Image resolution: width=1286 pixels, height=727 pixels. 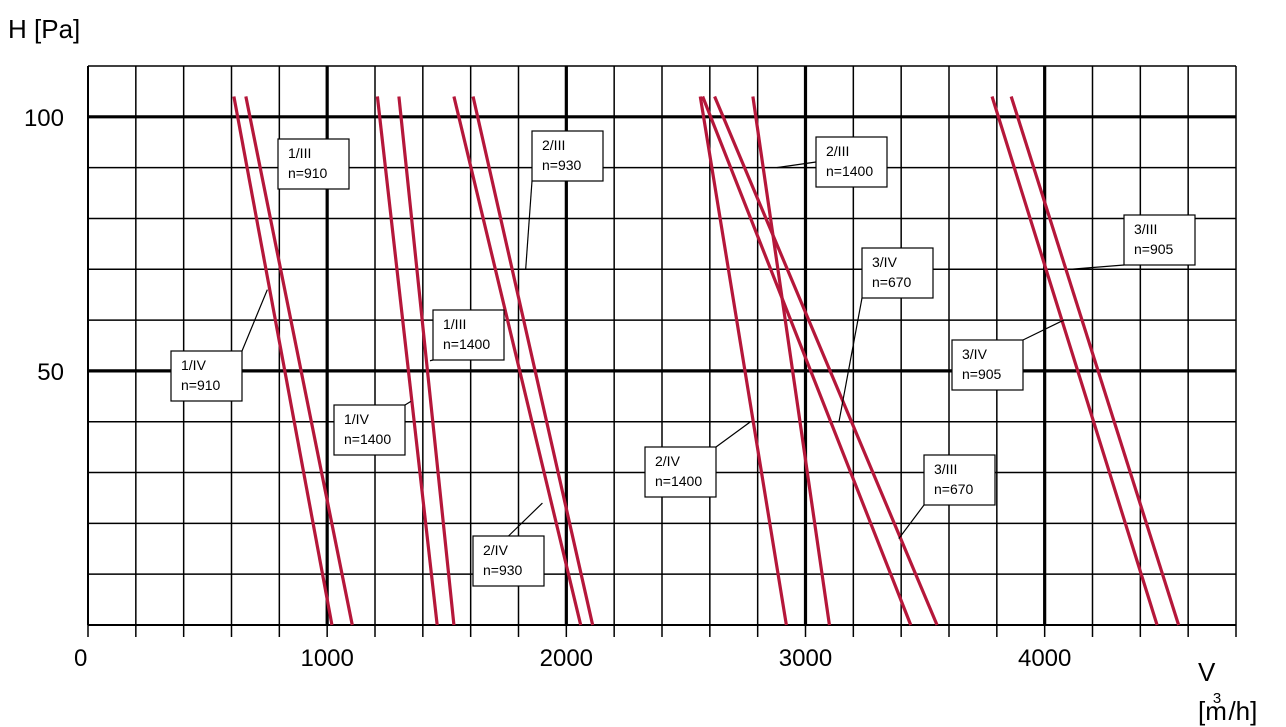 I want to click on y-tick-label: 100, so click(x=44, y=118).